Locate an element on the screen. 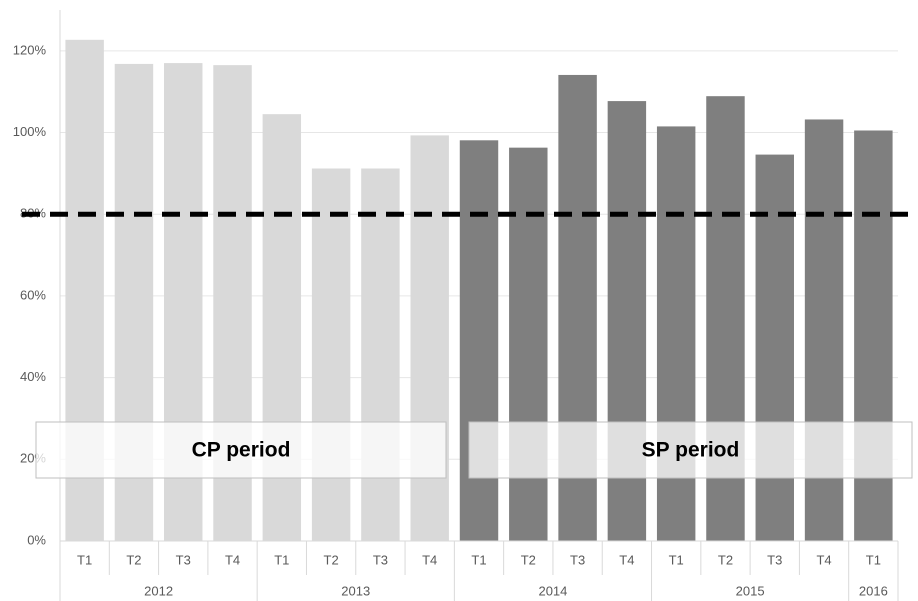  x-group-label: 2015 is located at coordinates (750, 590).